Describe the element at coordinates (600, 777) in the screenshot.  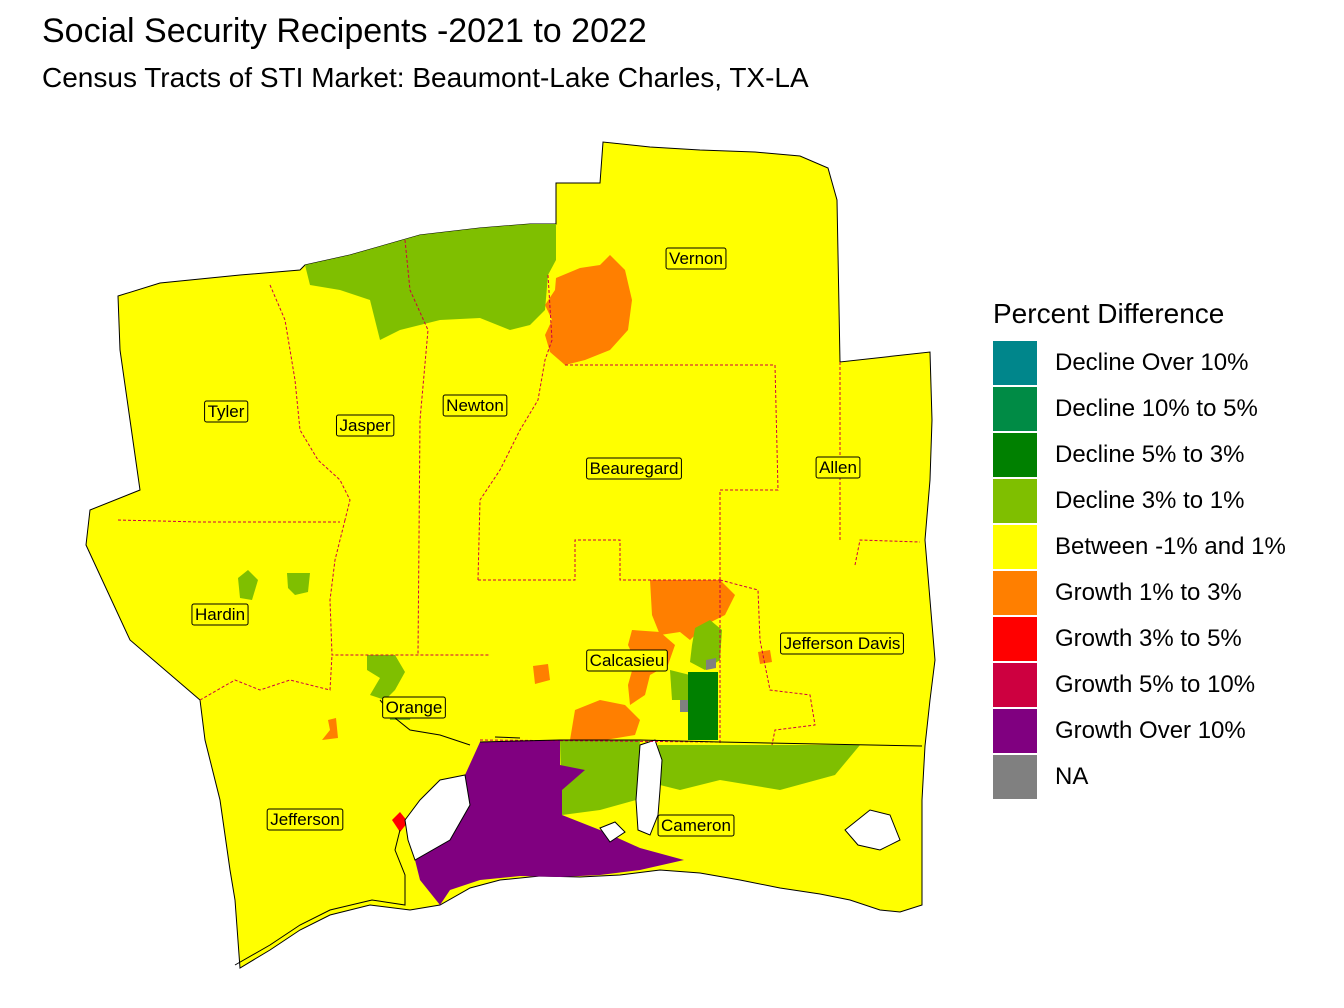
I see `tract-cameron-green-west` at that location.